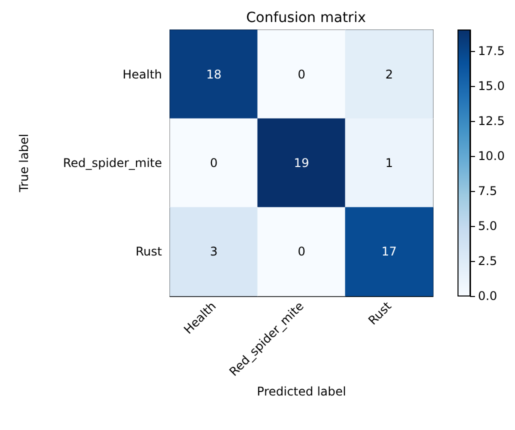 This screenshot has height=430, width=515. Describe the element at coordinates (112, 163) in the screenshot. I see `y-tick-label: Red_spider_mite` at that location.